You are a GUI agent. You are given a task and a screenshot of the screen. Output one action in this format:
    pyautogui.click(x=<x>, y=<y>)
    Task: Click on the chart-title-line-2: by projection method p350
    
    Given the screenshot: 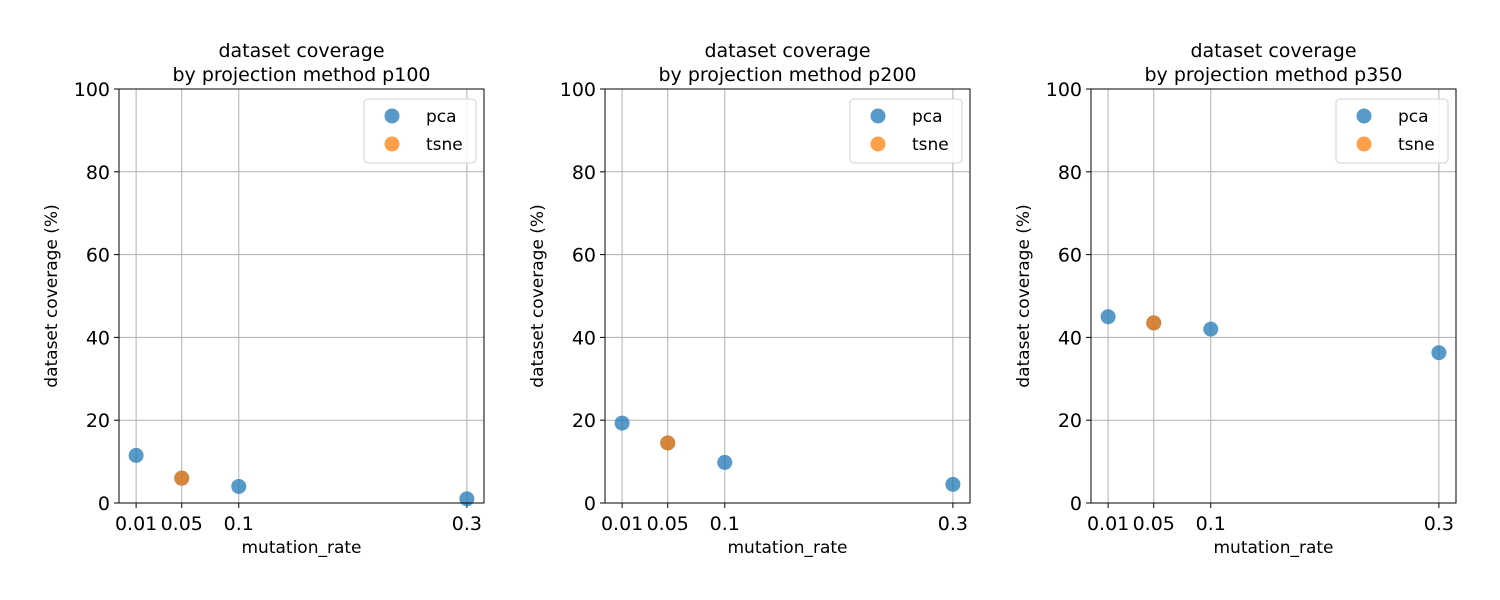 What is the action you would take?
    pyautogui.click(x=1273, y=75)
    